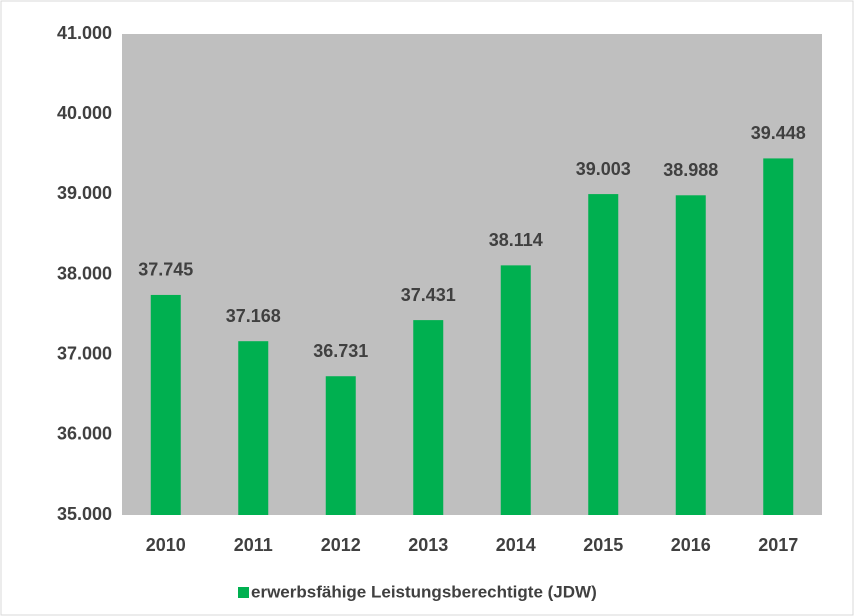 This screenshot has width=854, height=616. What do you see at coordinates (428, 545) in the screenshot?
I see `x-tick-label: 2013` at bounding box center [428, 545].